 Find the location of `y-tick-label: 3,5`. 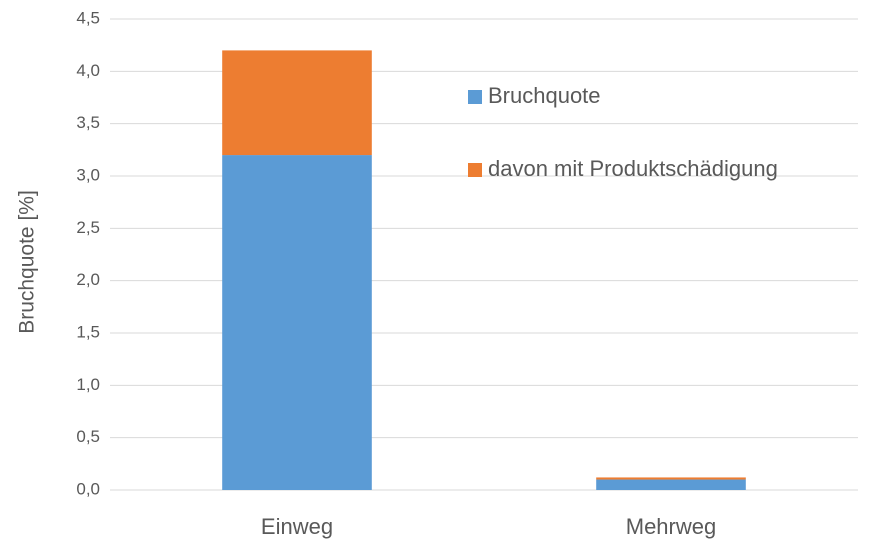

y-tick-label: 3,5 is located at coordinates (88, 122).